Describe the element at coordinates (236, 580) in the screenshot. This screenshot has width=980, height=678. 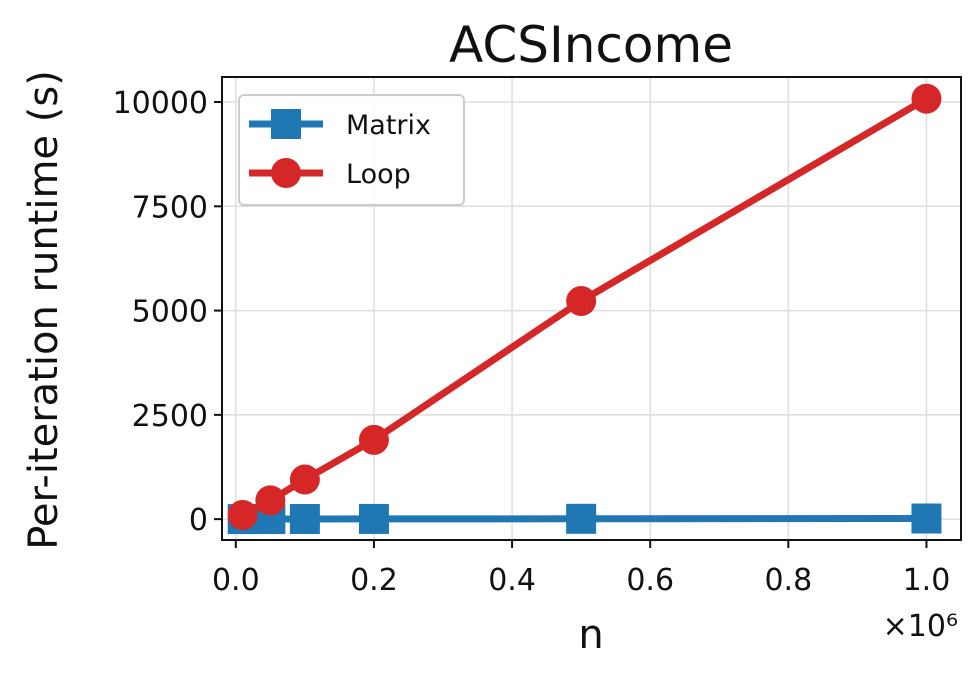
I see `x-tick-label: 0.0` at that location.